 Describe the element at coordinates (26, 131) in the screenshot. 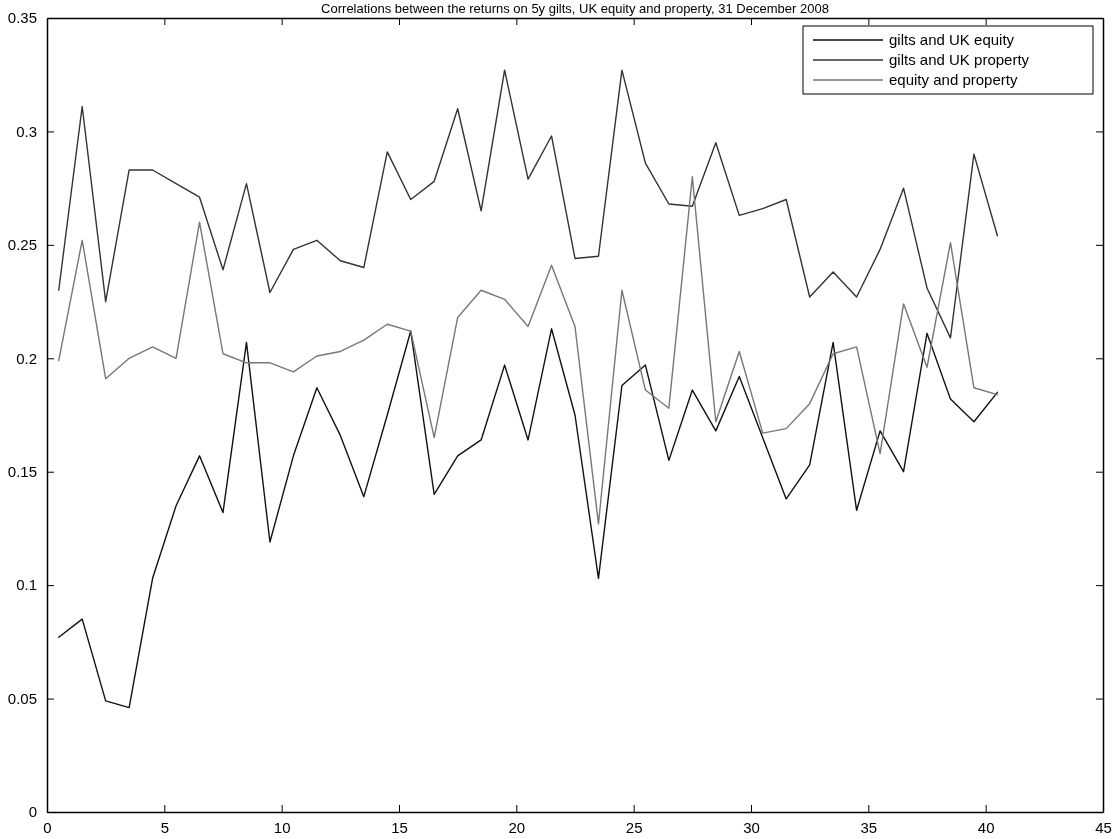

I see `y-tick-label: 0.3` at that location.